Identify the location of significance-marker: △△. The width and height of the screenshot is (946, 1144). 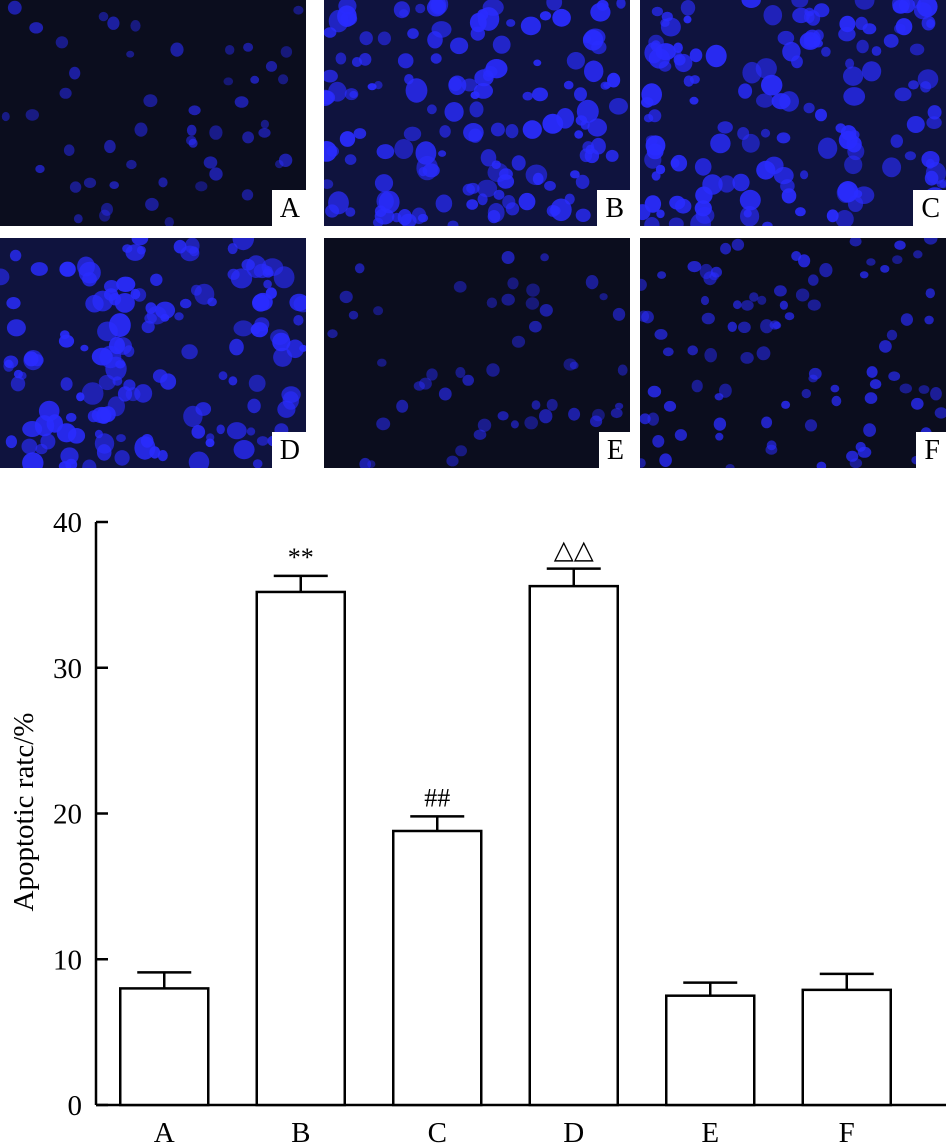
(574, 550).